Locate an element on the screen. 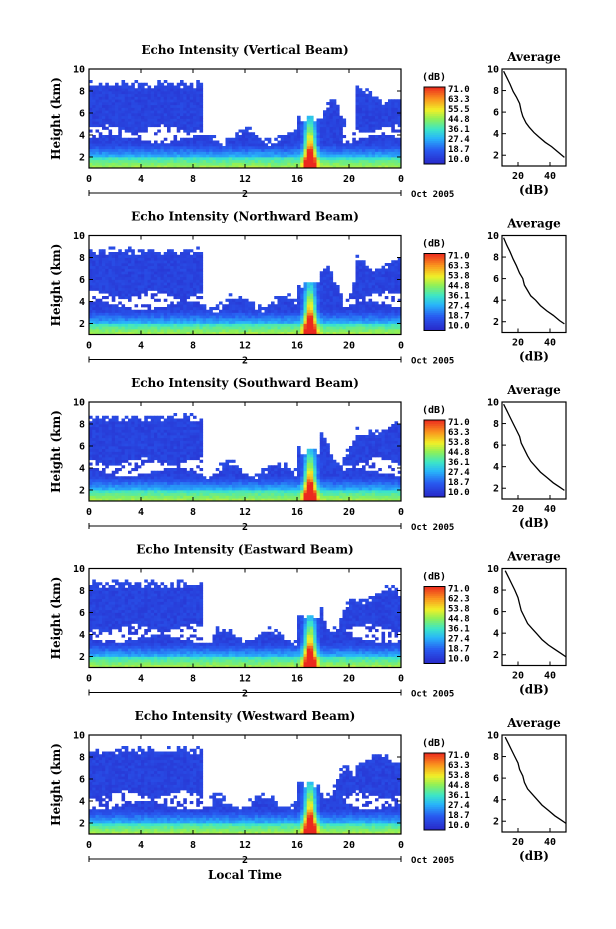 This screenshot has height=929, width=616. profile-y-tick-label: 2 is located at coordinates (496, 156).